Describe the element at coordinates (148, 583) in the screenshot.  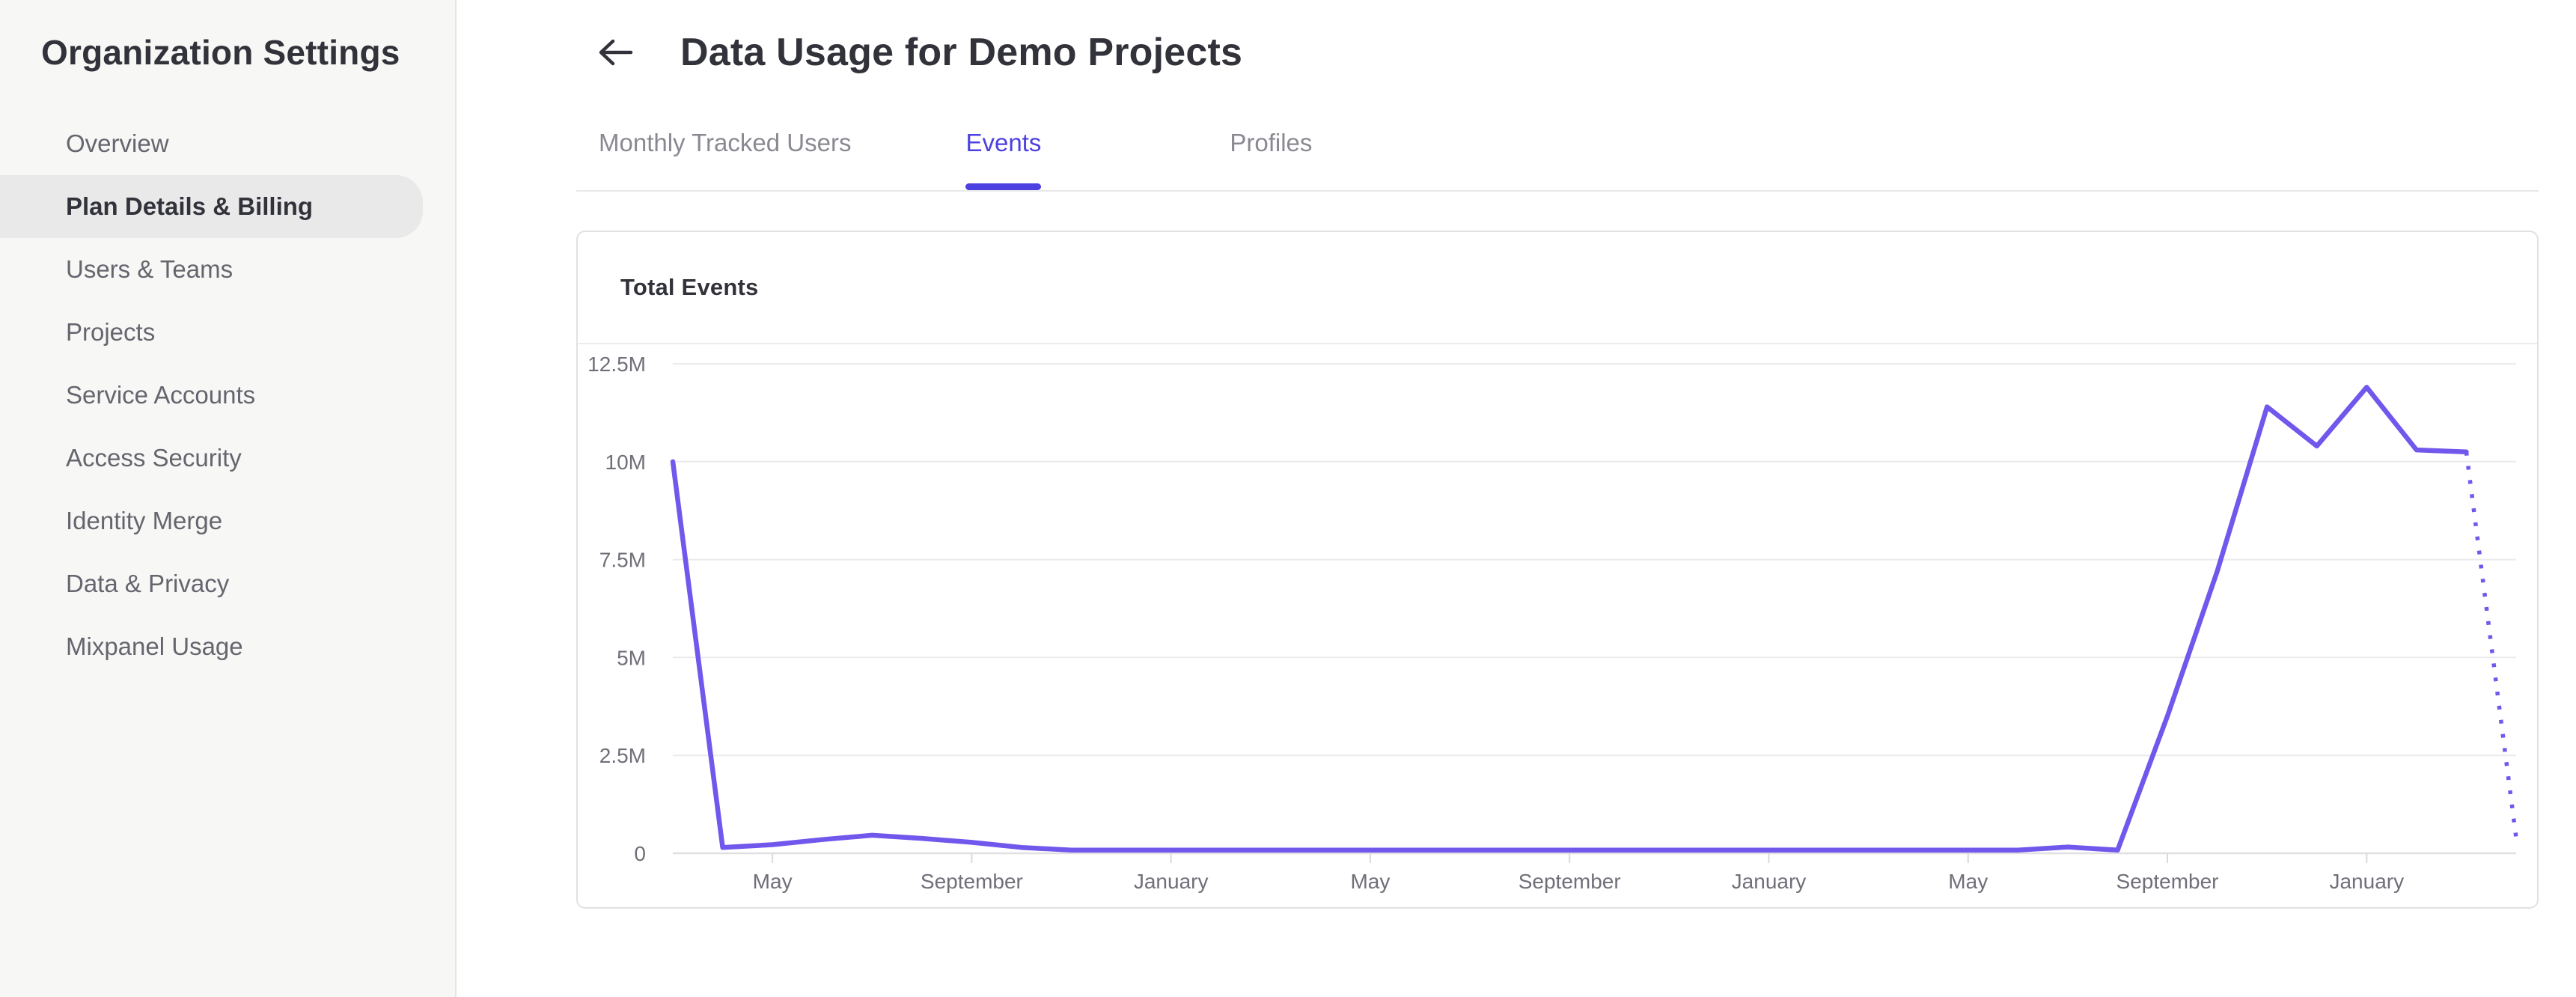
I see `sidebar-item-label: Data & Privacy` at that location.